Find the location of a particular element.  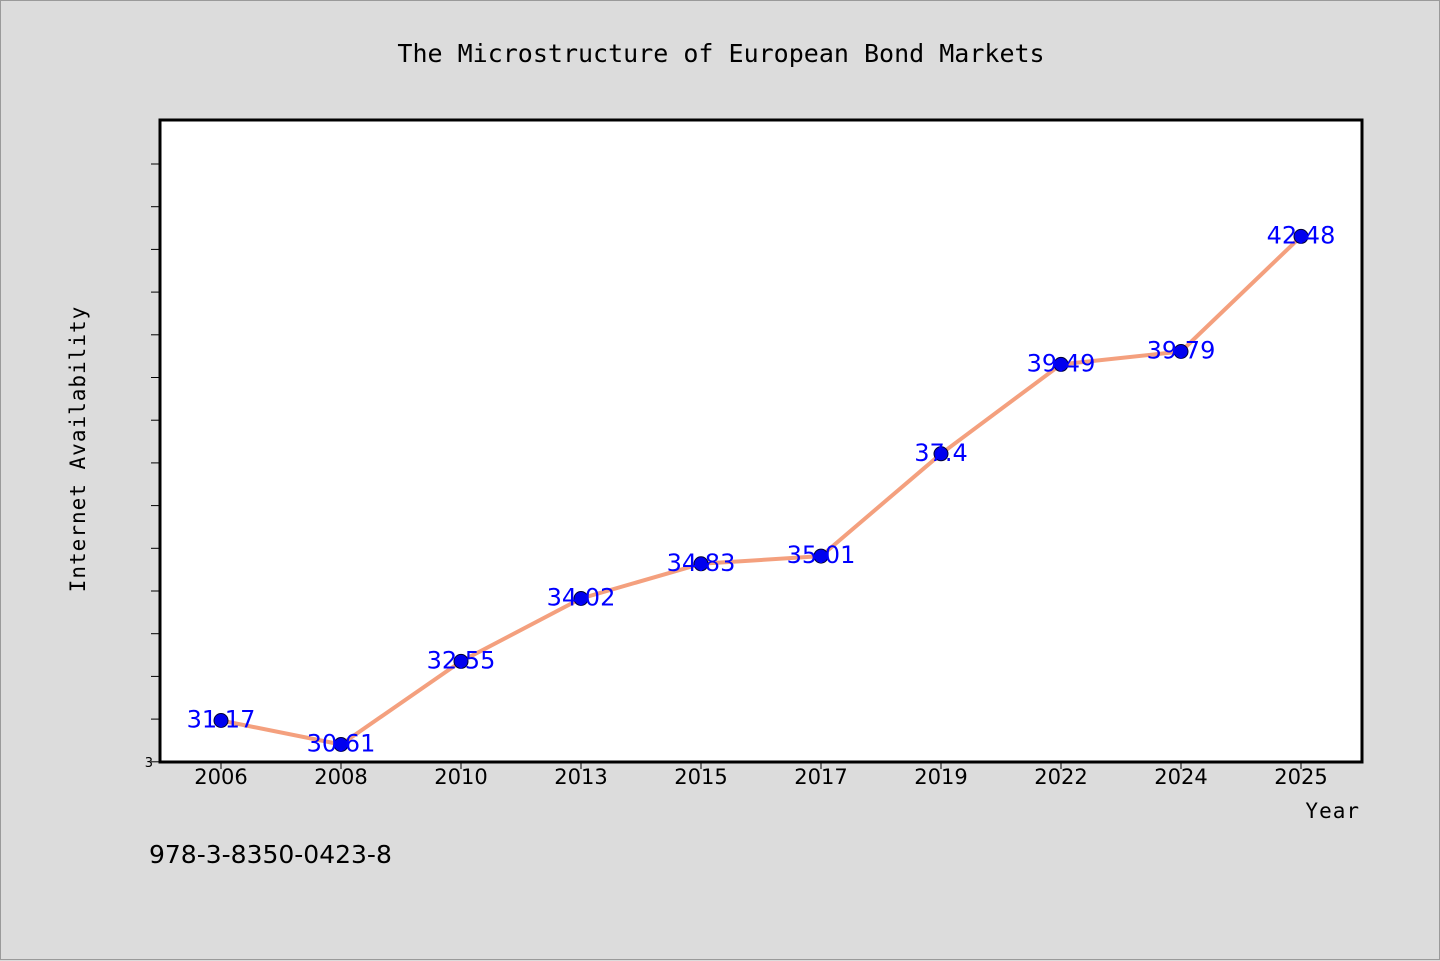

x-tick-label: 2008 is located at coordinates (340, 777).